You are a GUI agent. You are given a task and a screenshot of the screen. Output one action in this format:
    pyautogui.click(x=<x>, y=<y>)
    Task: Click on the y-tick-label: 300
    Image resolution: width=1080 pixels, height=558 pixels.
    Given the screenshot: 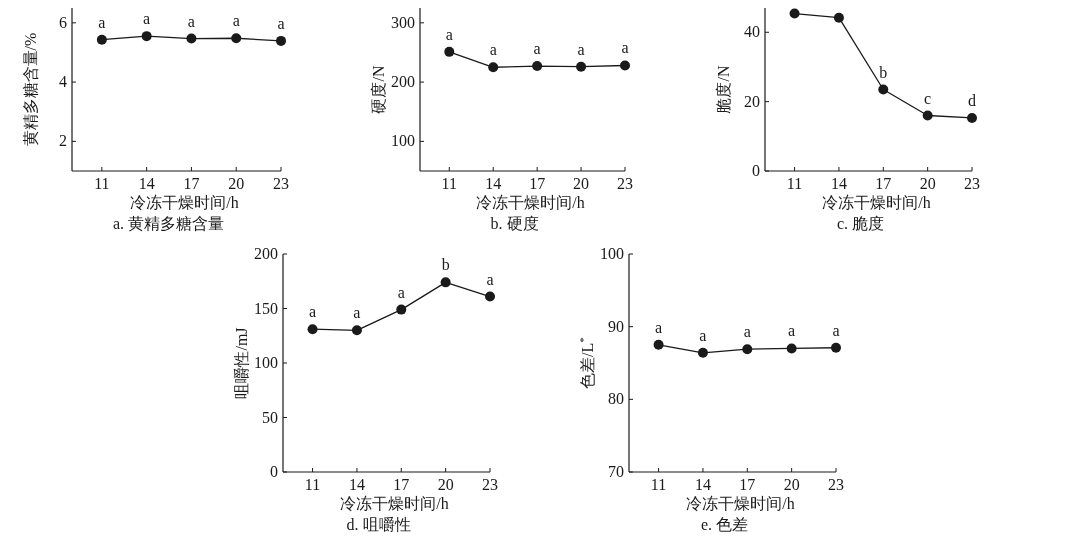 What is the action you would take?
    pyautogui.click(x=403, y=22)
    